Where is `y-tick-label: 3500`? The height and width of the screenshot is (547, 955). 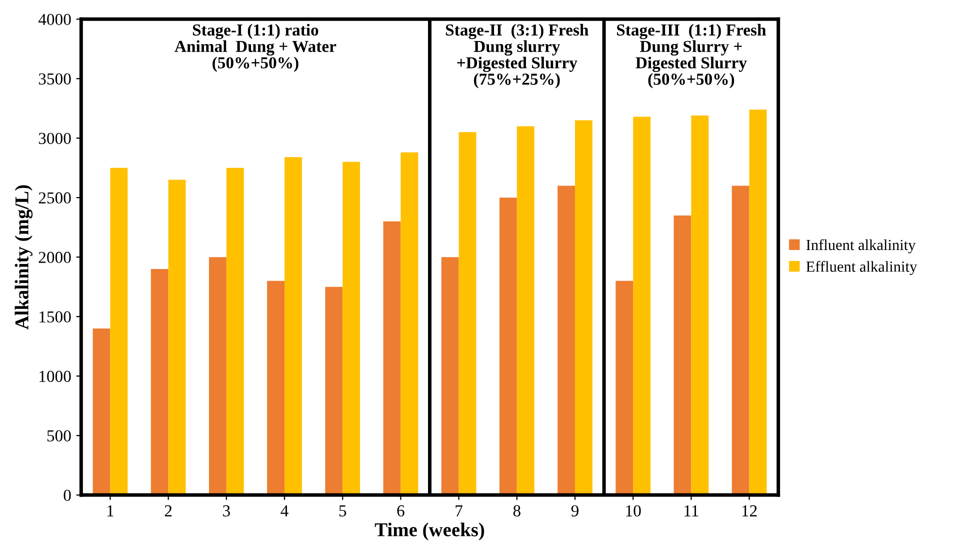
y-tick-label: 3500 is located at coordinates (54, 79).